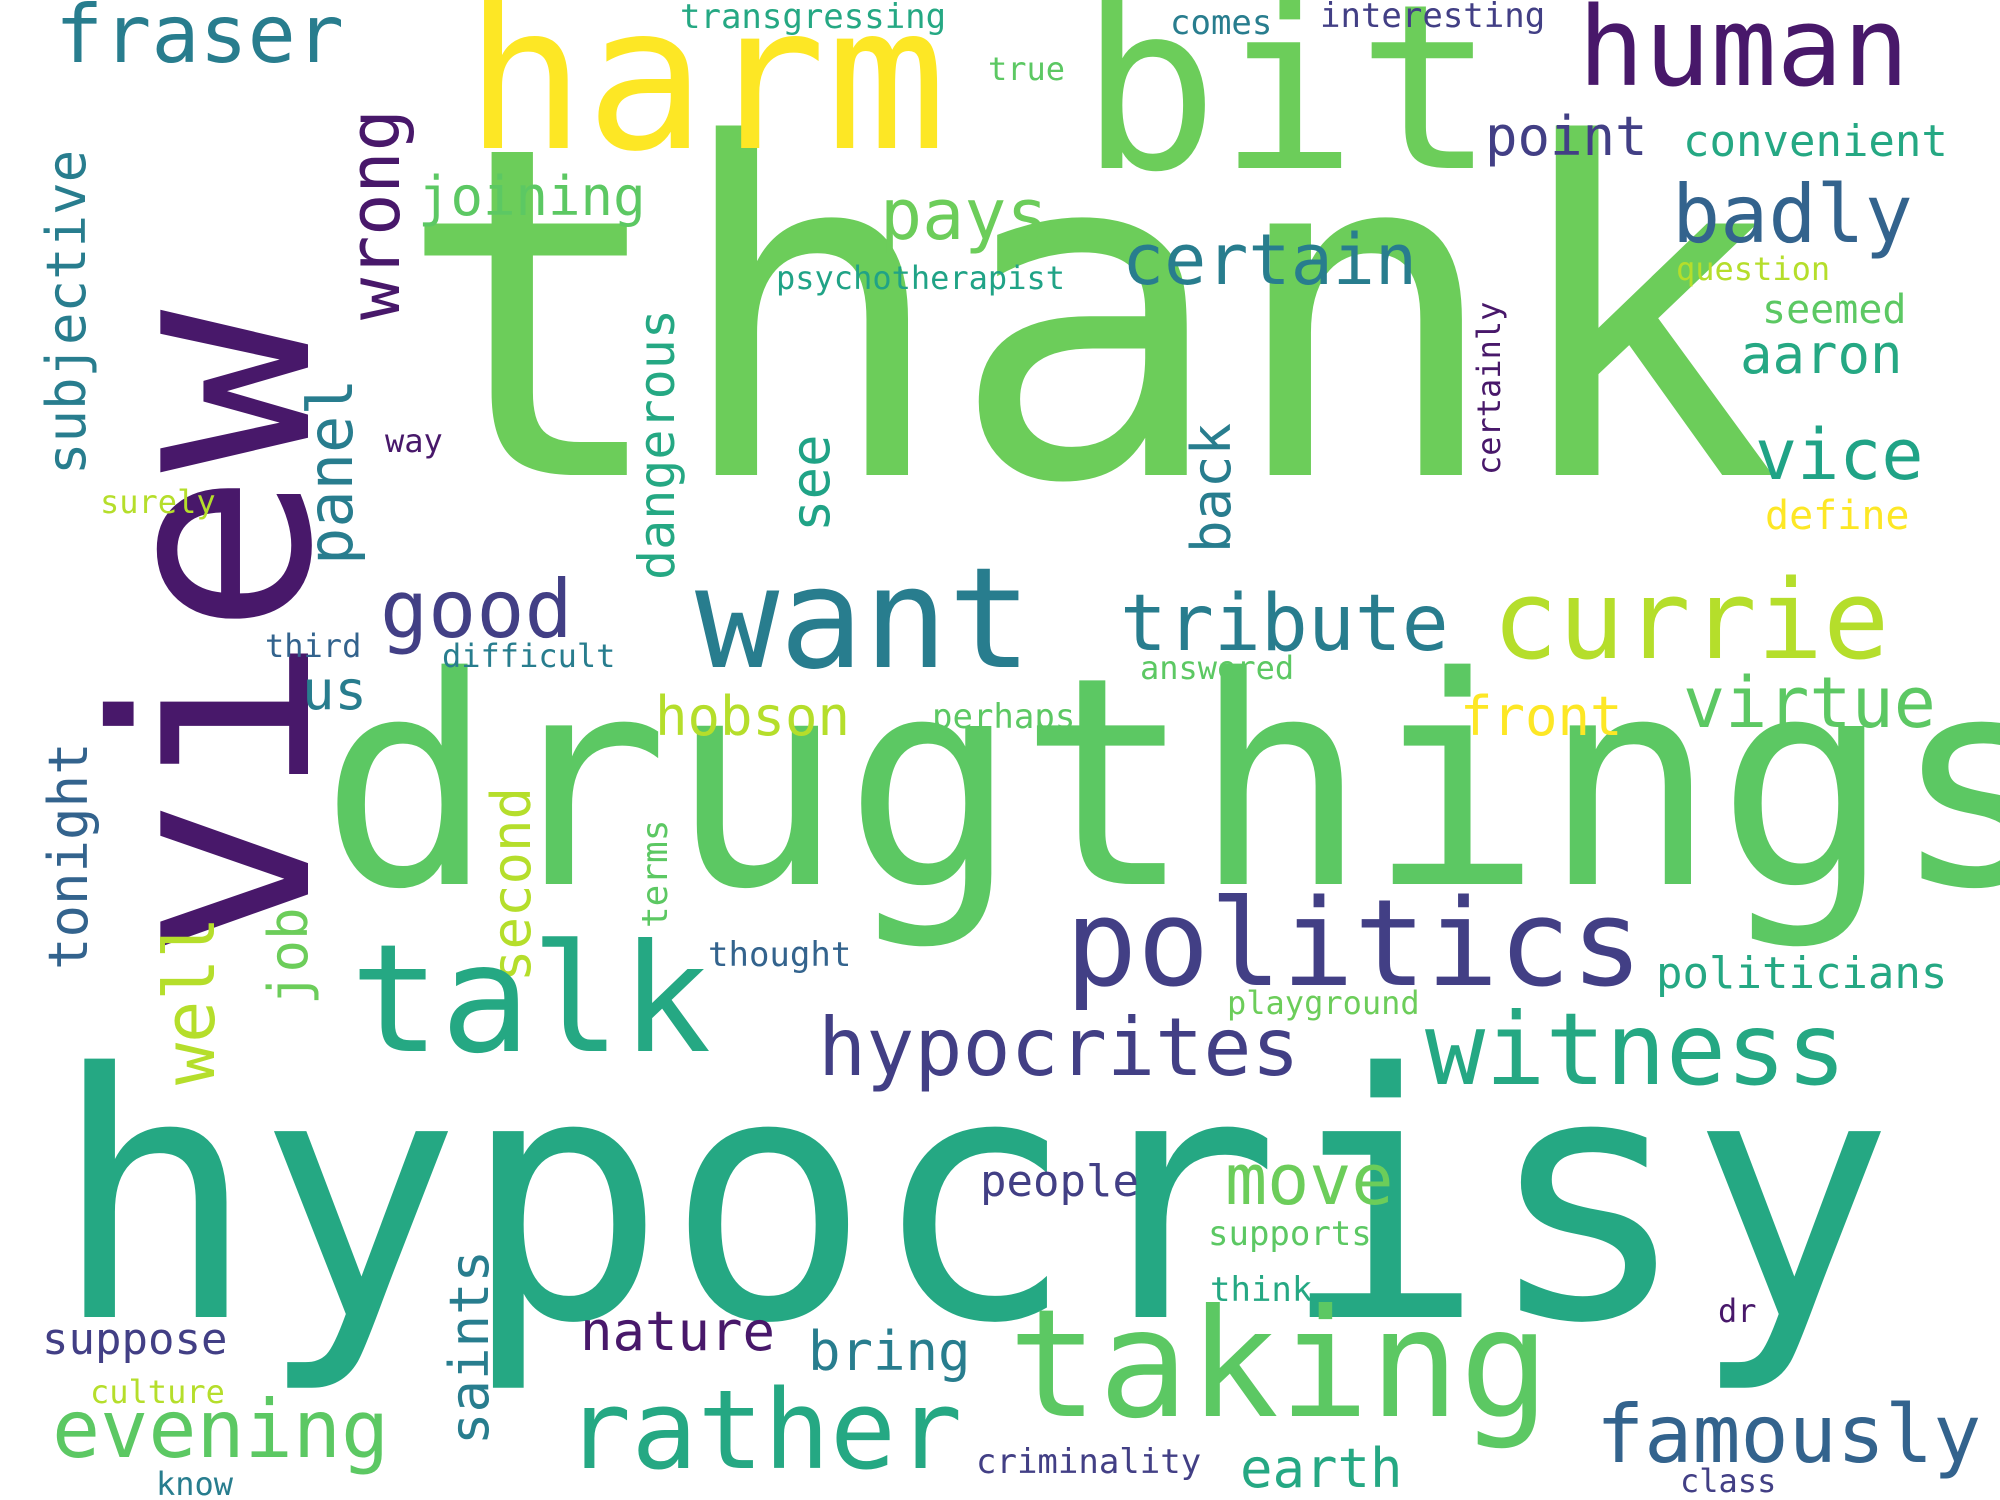 This screenshot has height=1500, width=2000. What do you see at coordinates (1354, 944) in the screenshot?
I see `word-politics: politics` at bounding box center [1354, 944].